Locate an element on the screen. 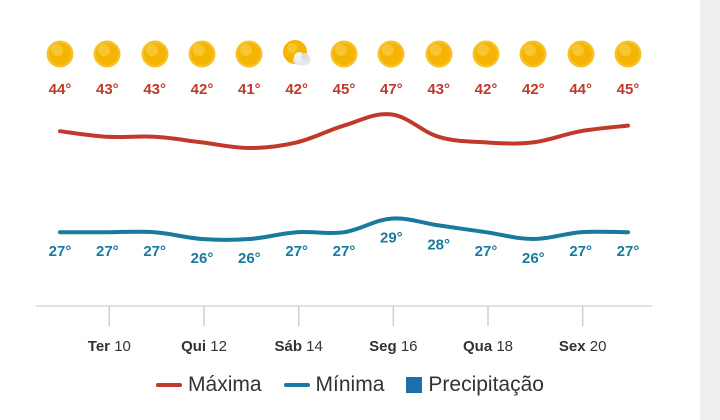  legend-max-label: Máxima is located at coordinates (225, 384).